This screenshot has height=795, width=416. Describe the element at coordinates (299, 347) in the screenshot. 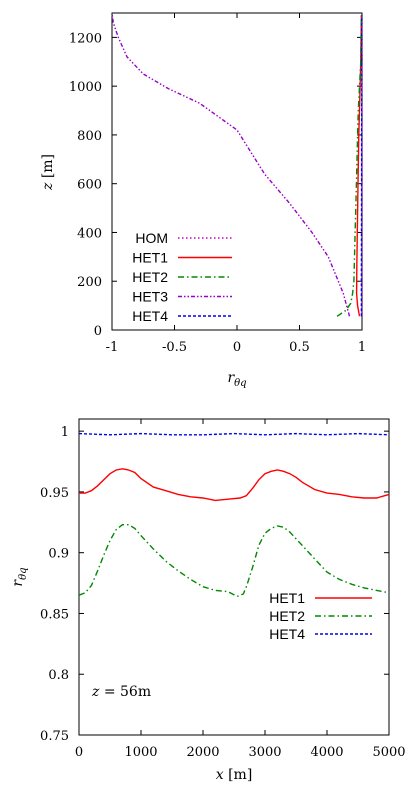

I see `x-tick-label: 0.5` at that location.